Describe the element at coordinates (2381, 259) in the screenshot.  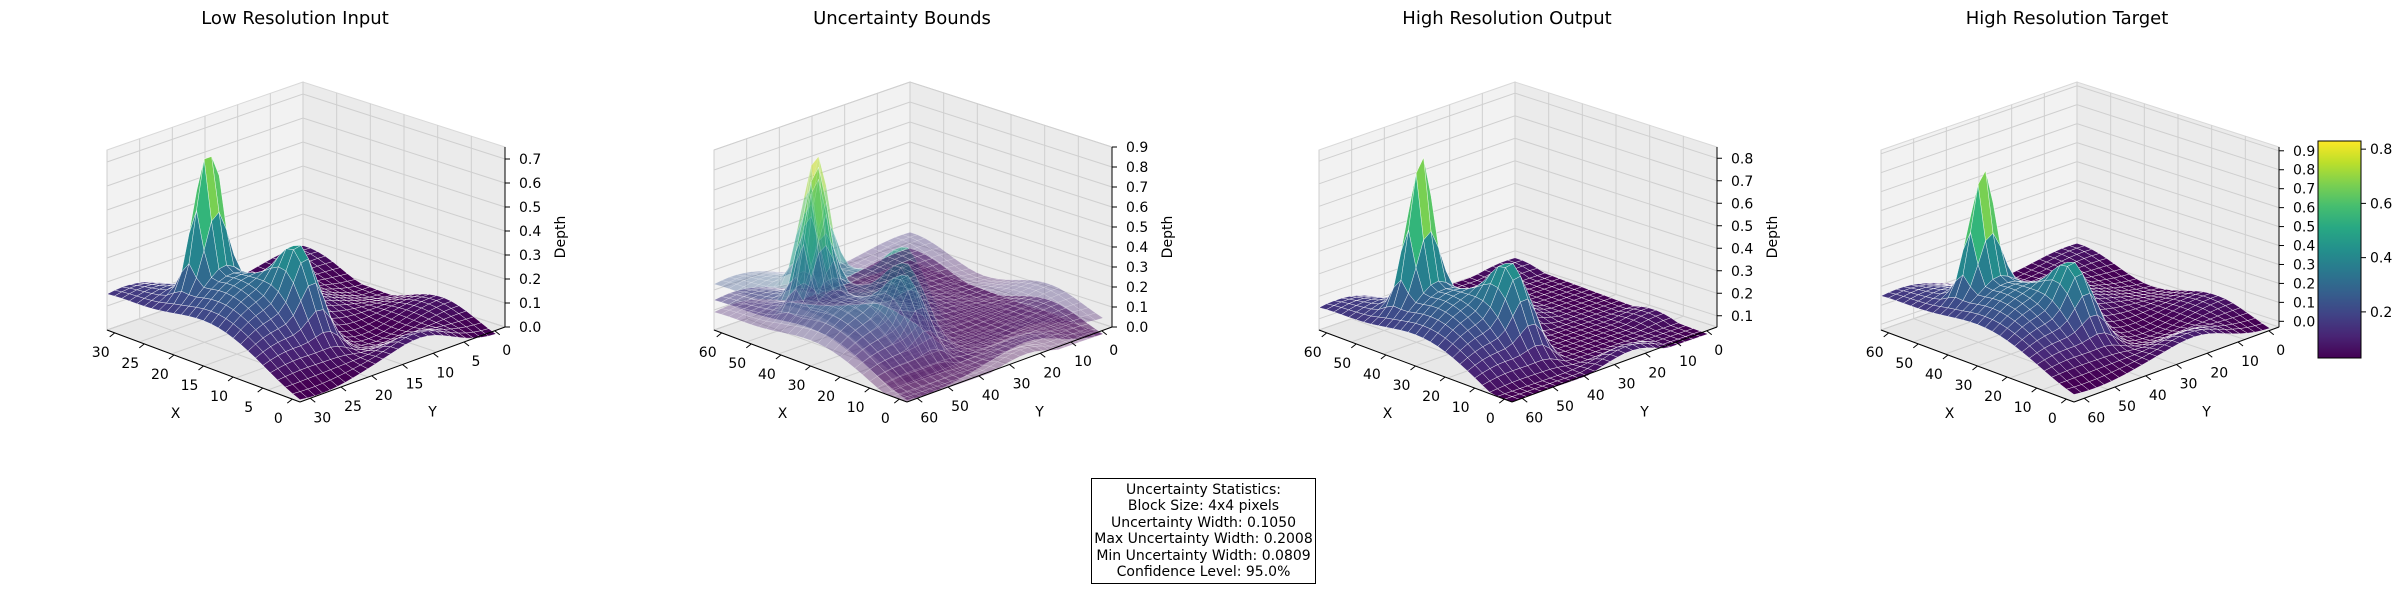
I see `colorbar-tick-label: 0.4` at that location.